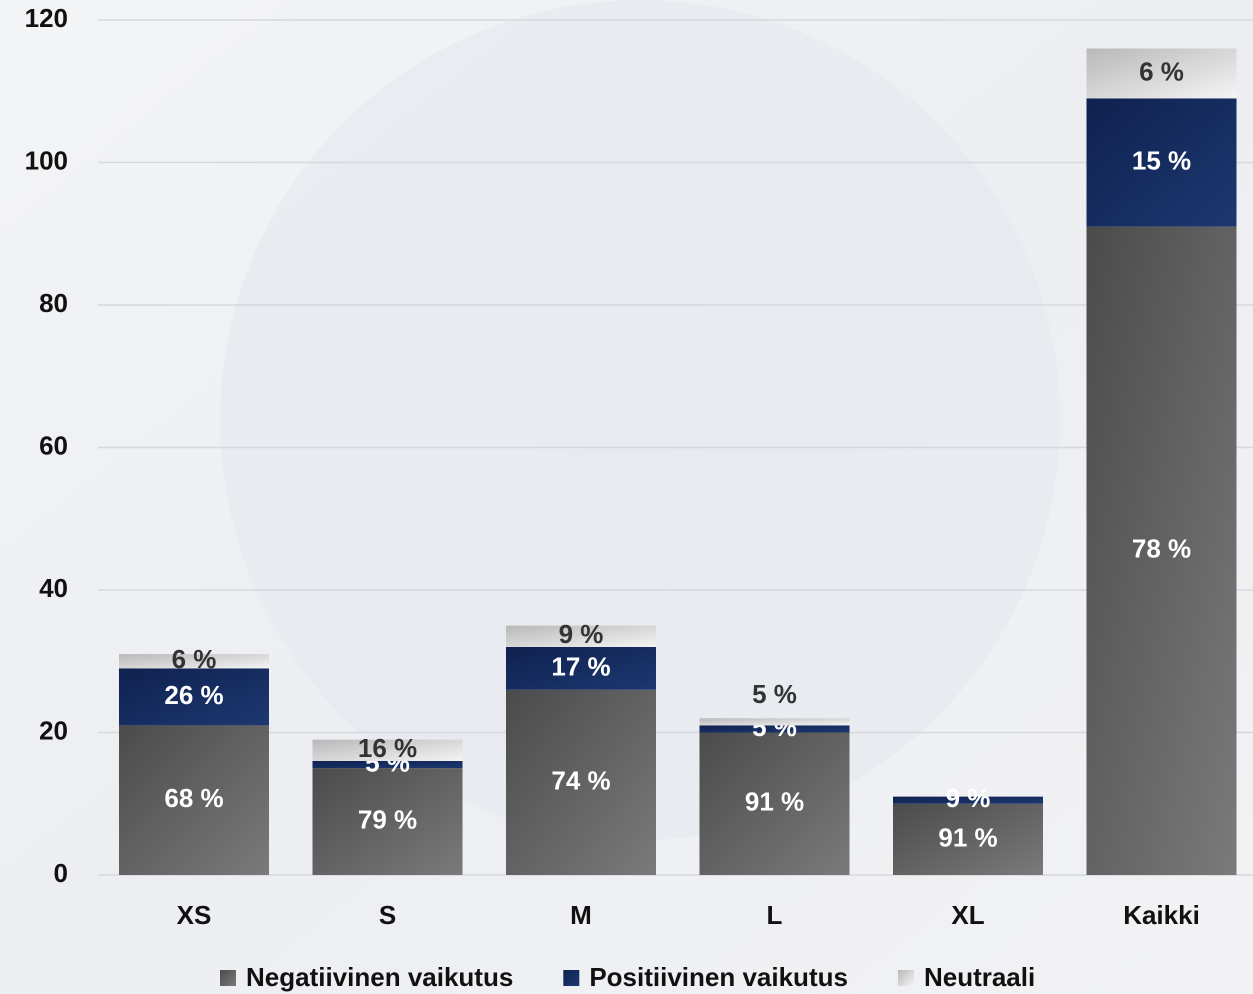 The image size is (1253, 994). I want to click on x-tick-label: M, so click(581, 915).